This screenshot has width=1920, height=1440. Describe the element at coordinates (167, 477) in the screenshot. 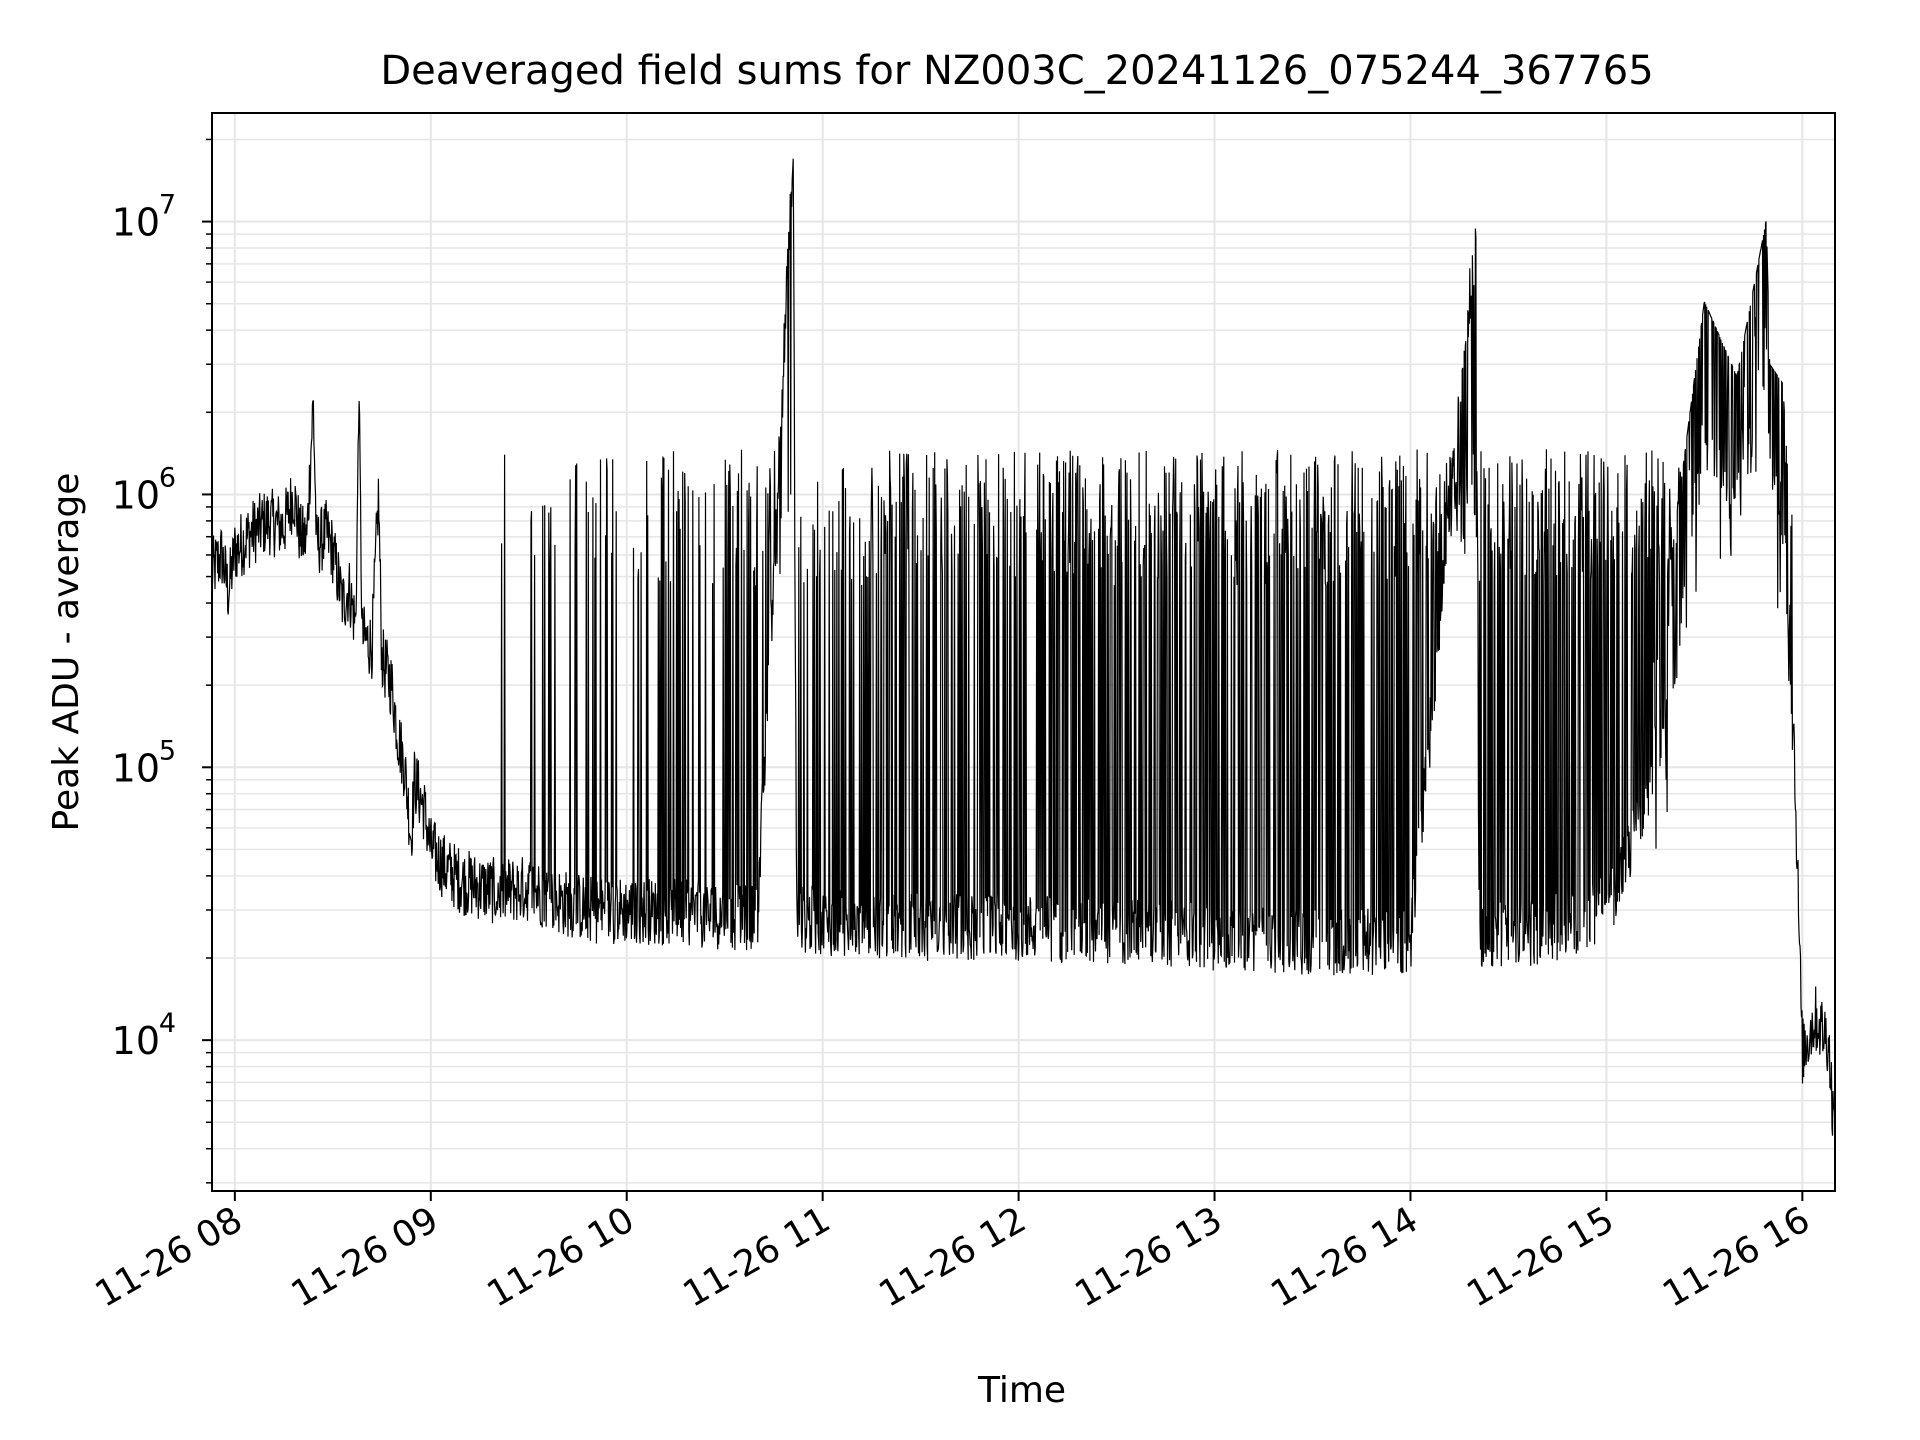

I see `y-tick-exponent: 6` at that location.